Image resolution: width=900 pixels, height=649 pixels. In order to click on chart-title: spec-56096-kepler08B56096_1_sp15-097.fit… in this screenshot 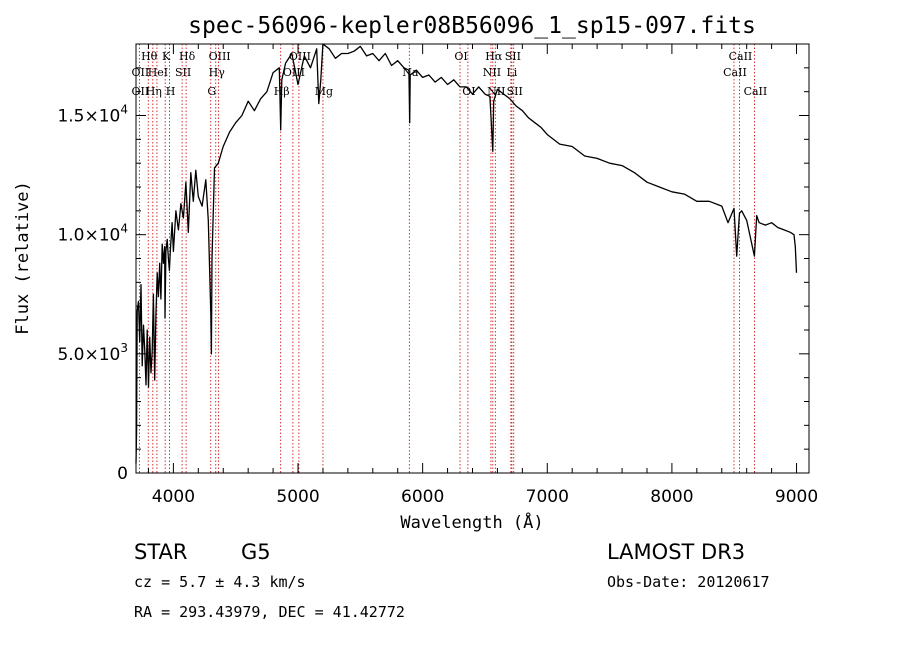, I will do `click(472, 26)`.